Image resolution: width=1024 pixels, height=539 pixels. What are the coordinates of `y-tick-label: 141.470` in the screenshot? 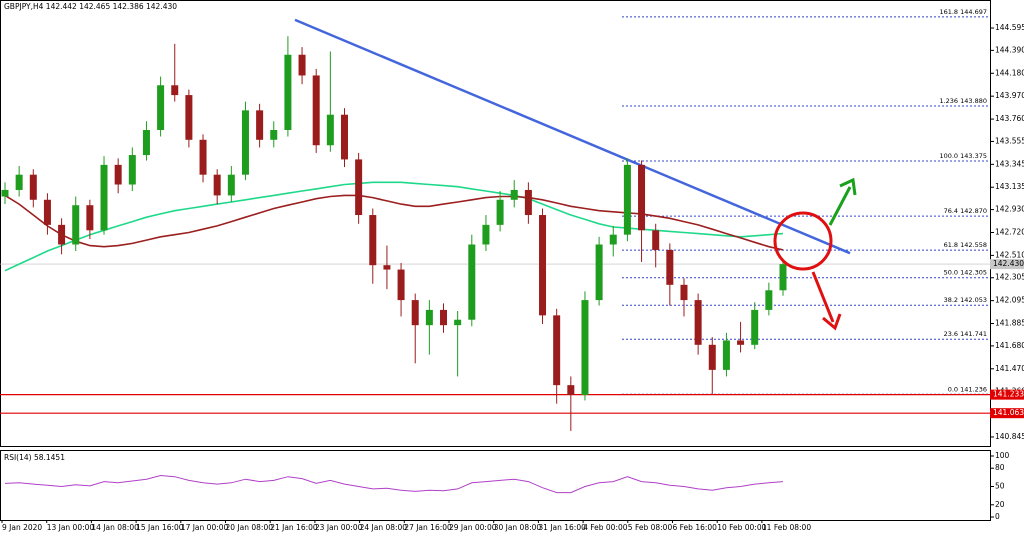 It's located at (1009, 368).